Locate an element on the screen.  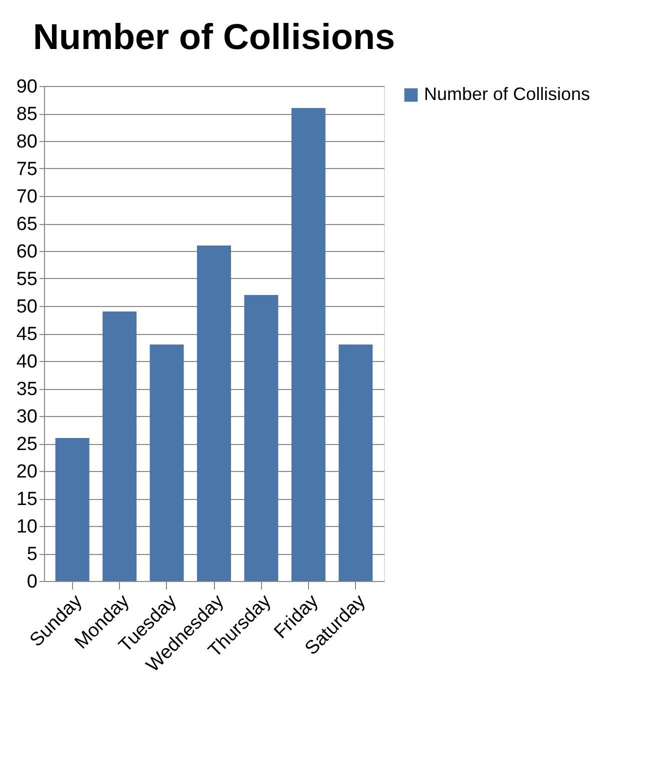
y-tick-label: 65 is located at coordinates (27, 224).